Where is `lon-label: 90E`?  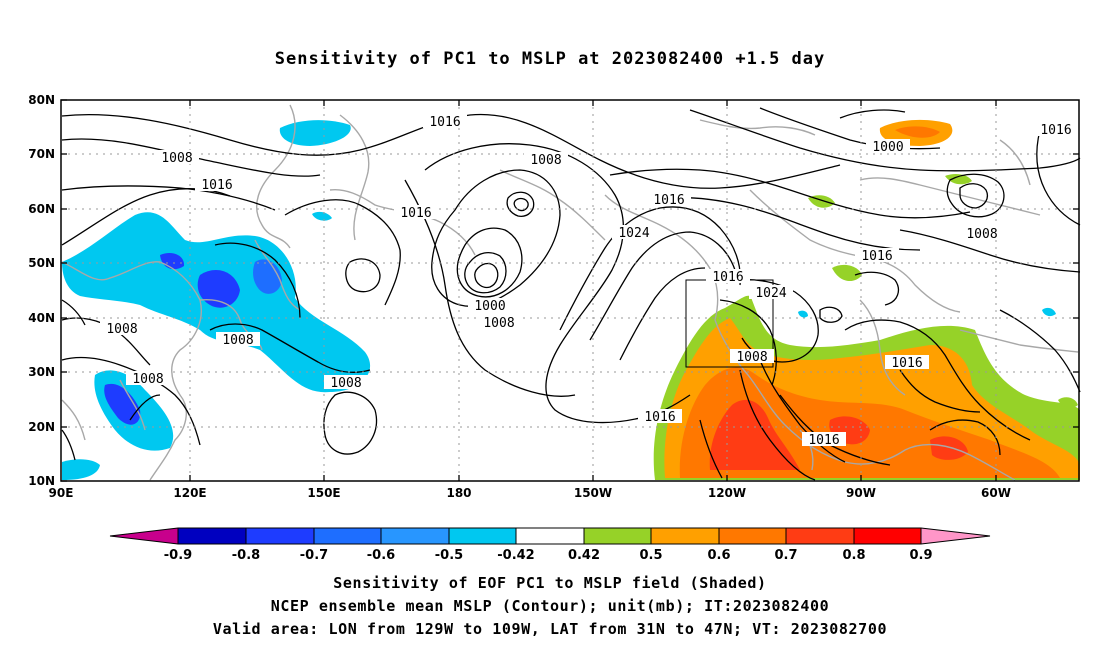 lon-label: 90E is located at coordinates (61, 493).